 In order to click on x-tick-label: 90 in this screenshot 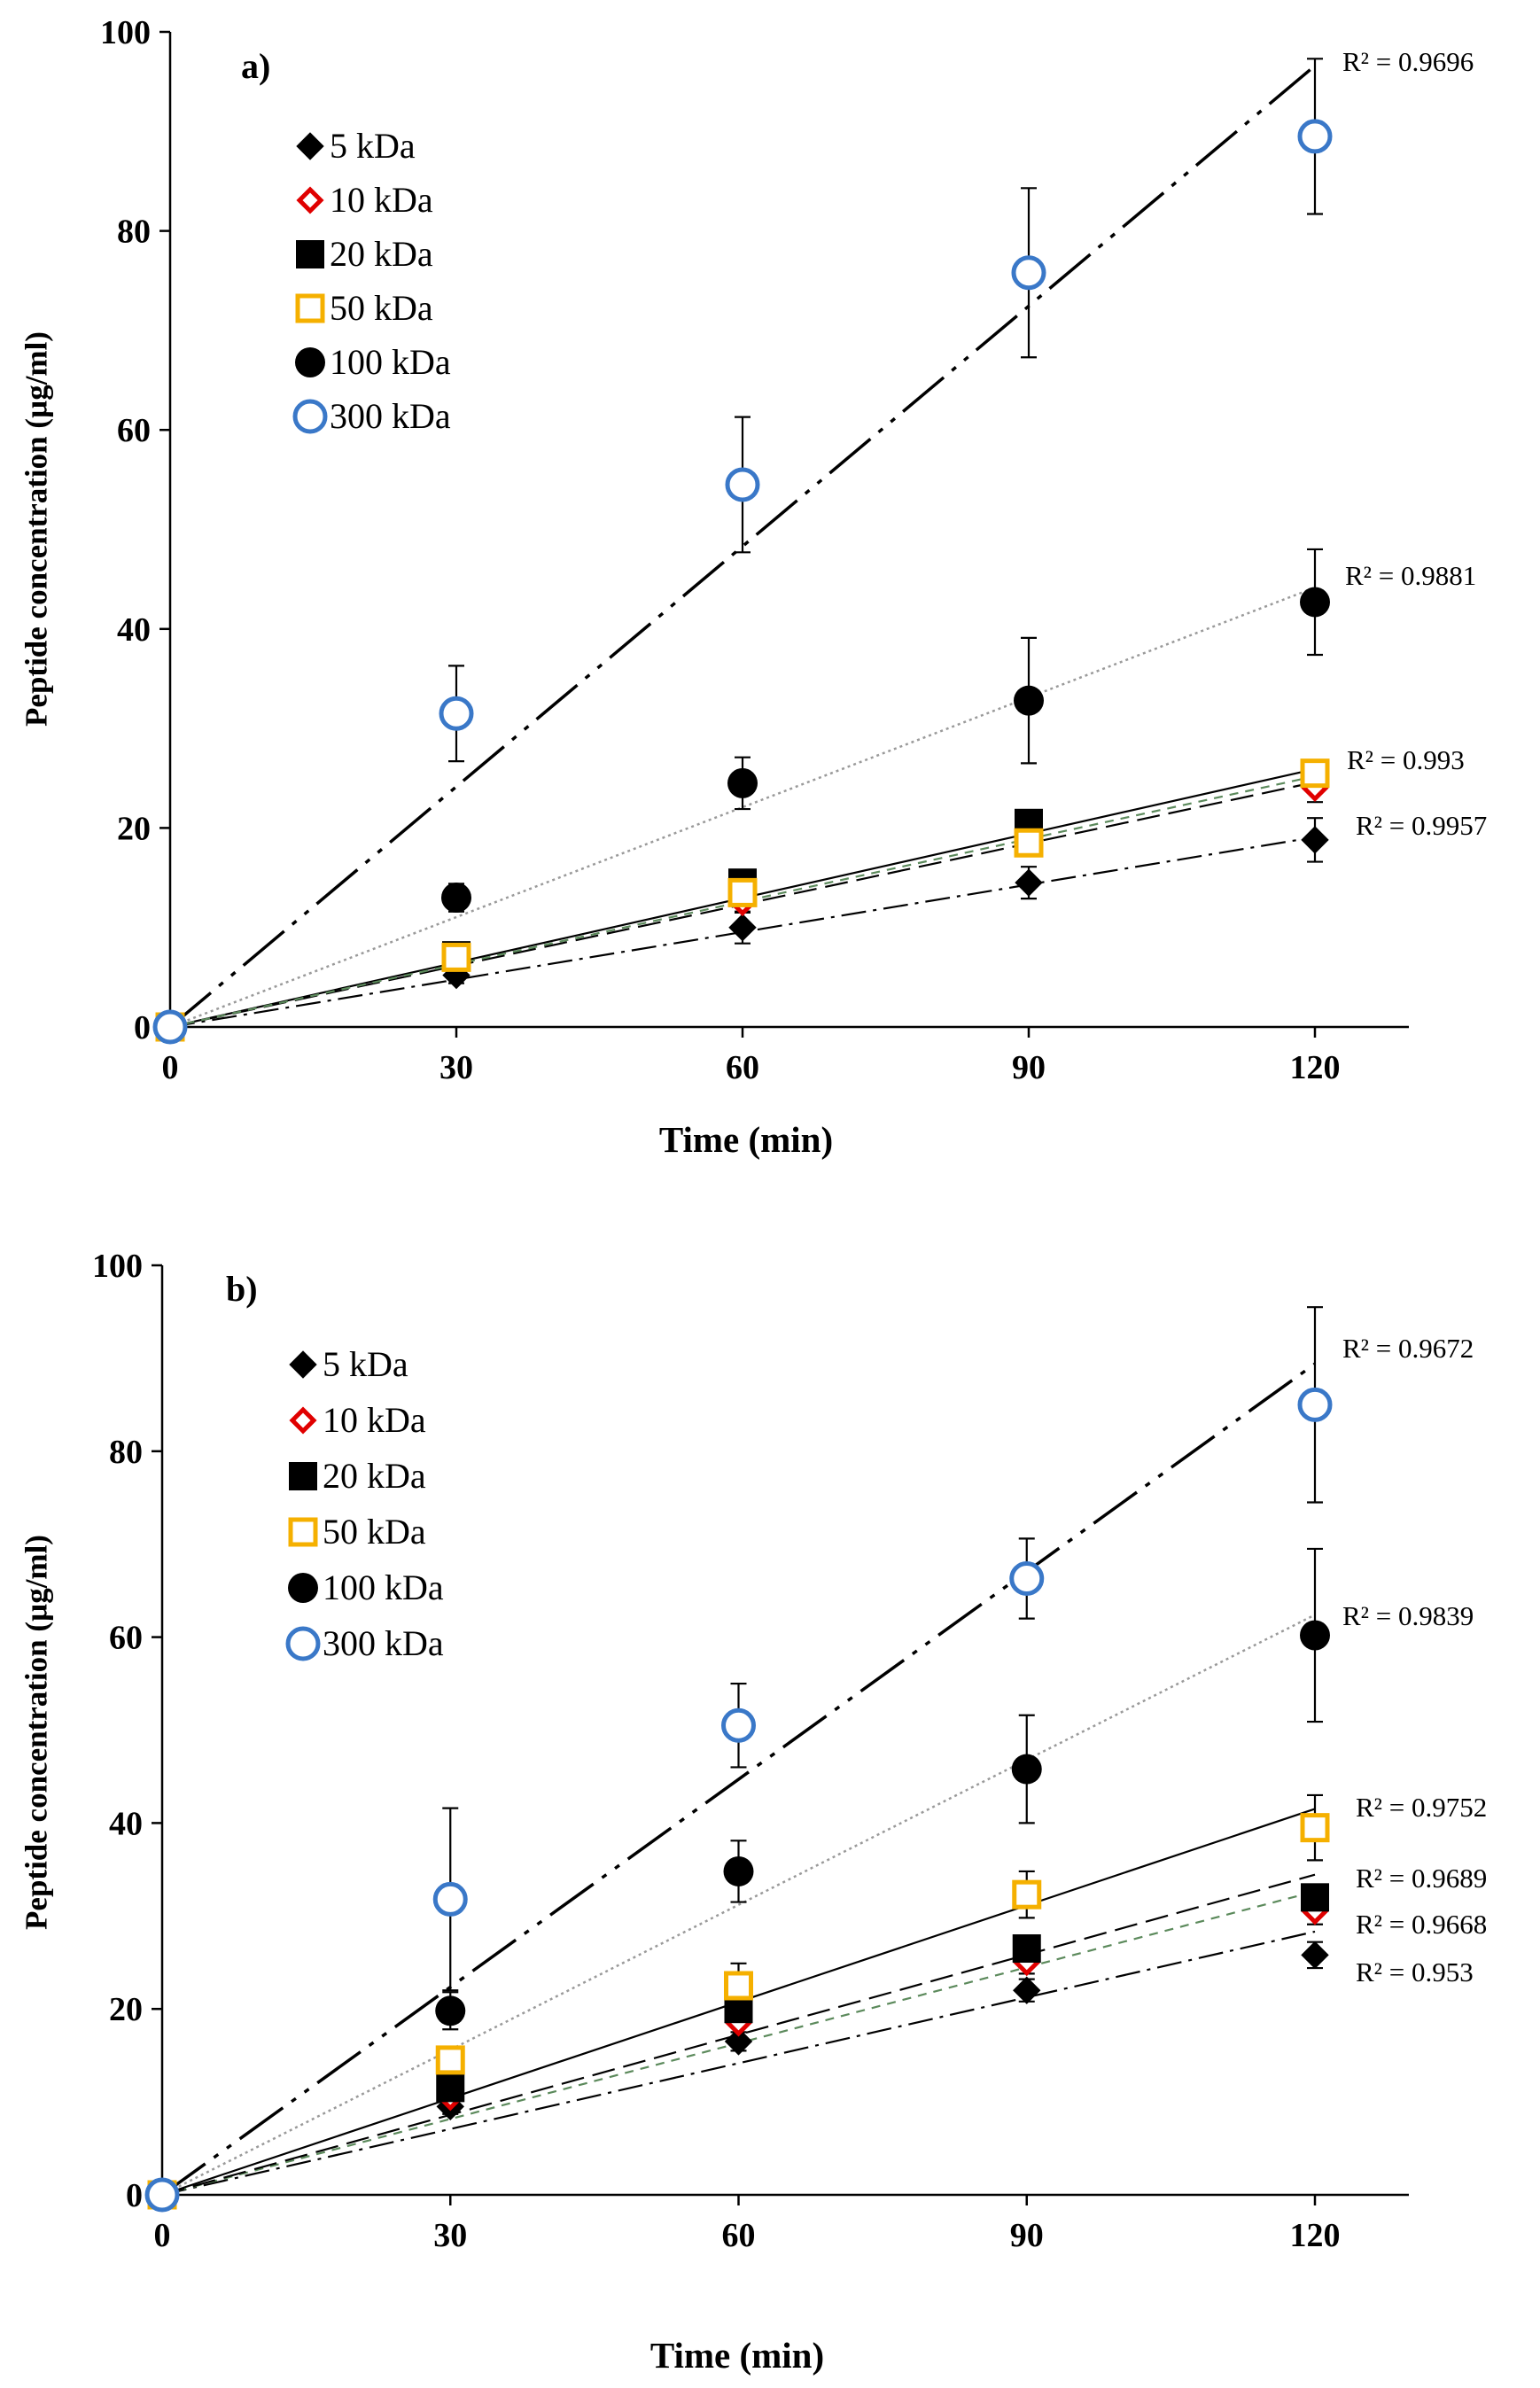, I will do `click(1029, 1067)`.